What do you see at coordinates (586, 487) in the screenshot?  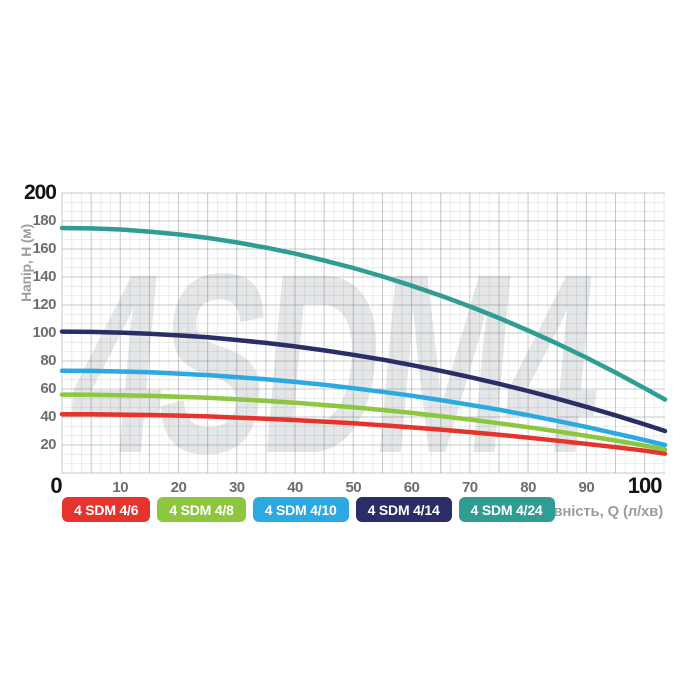 I see `x-tick-label: 90` at bounding box center [586, 487].